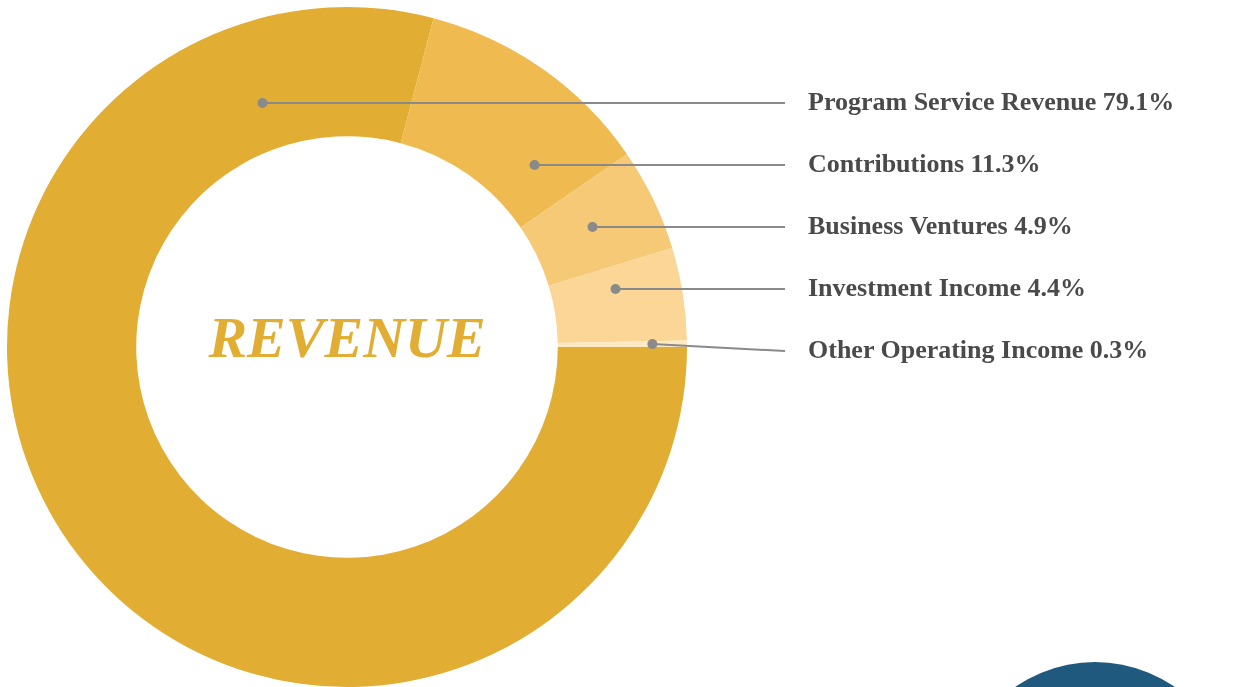  What do you see at coordinates (346, 337) in the screenshot?
I see `text: REVENUE` at bounding box center [346, 337].